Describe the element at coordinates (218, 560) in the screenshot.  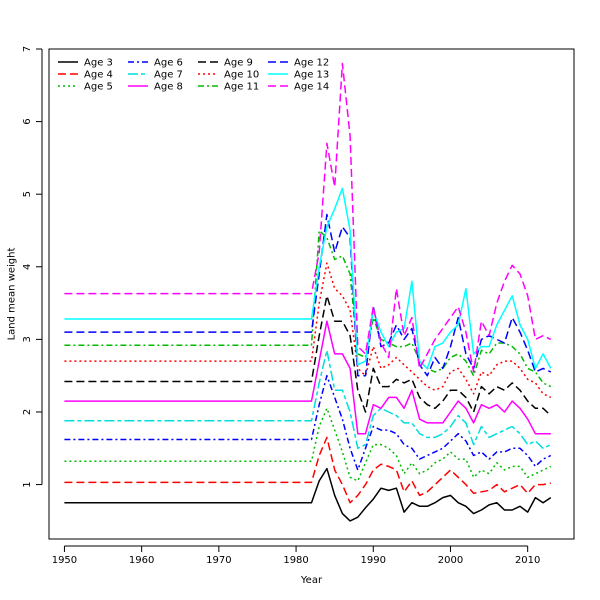
I see `x-tick-label: 1970` at that location.